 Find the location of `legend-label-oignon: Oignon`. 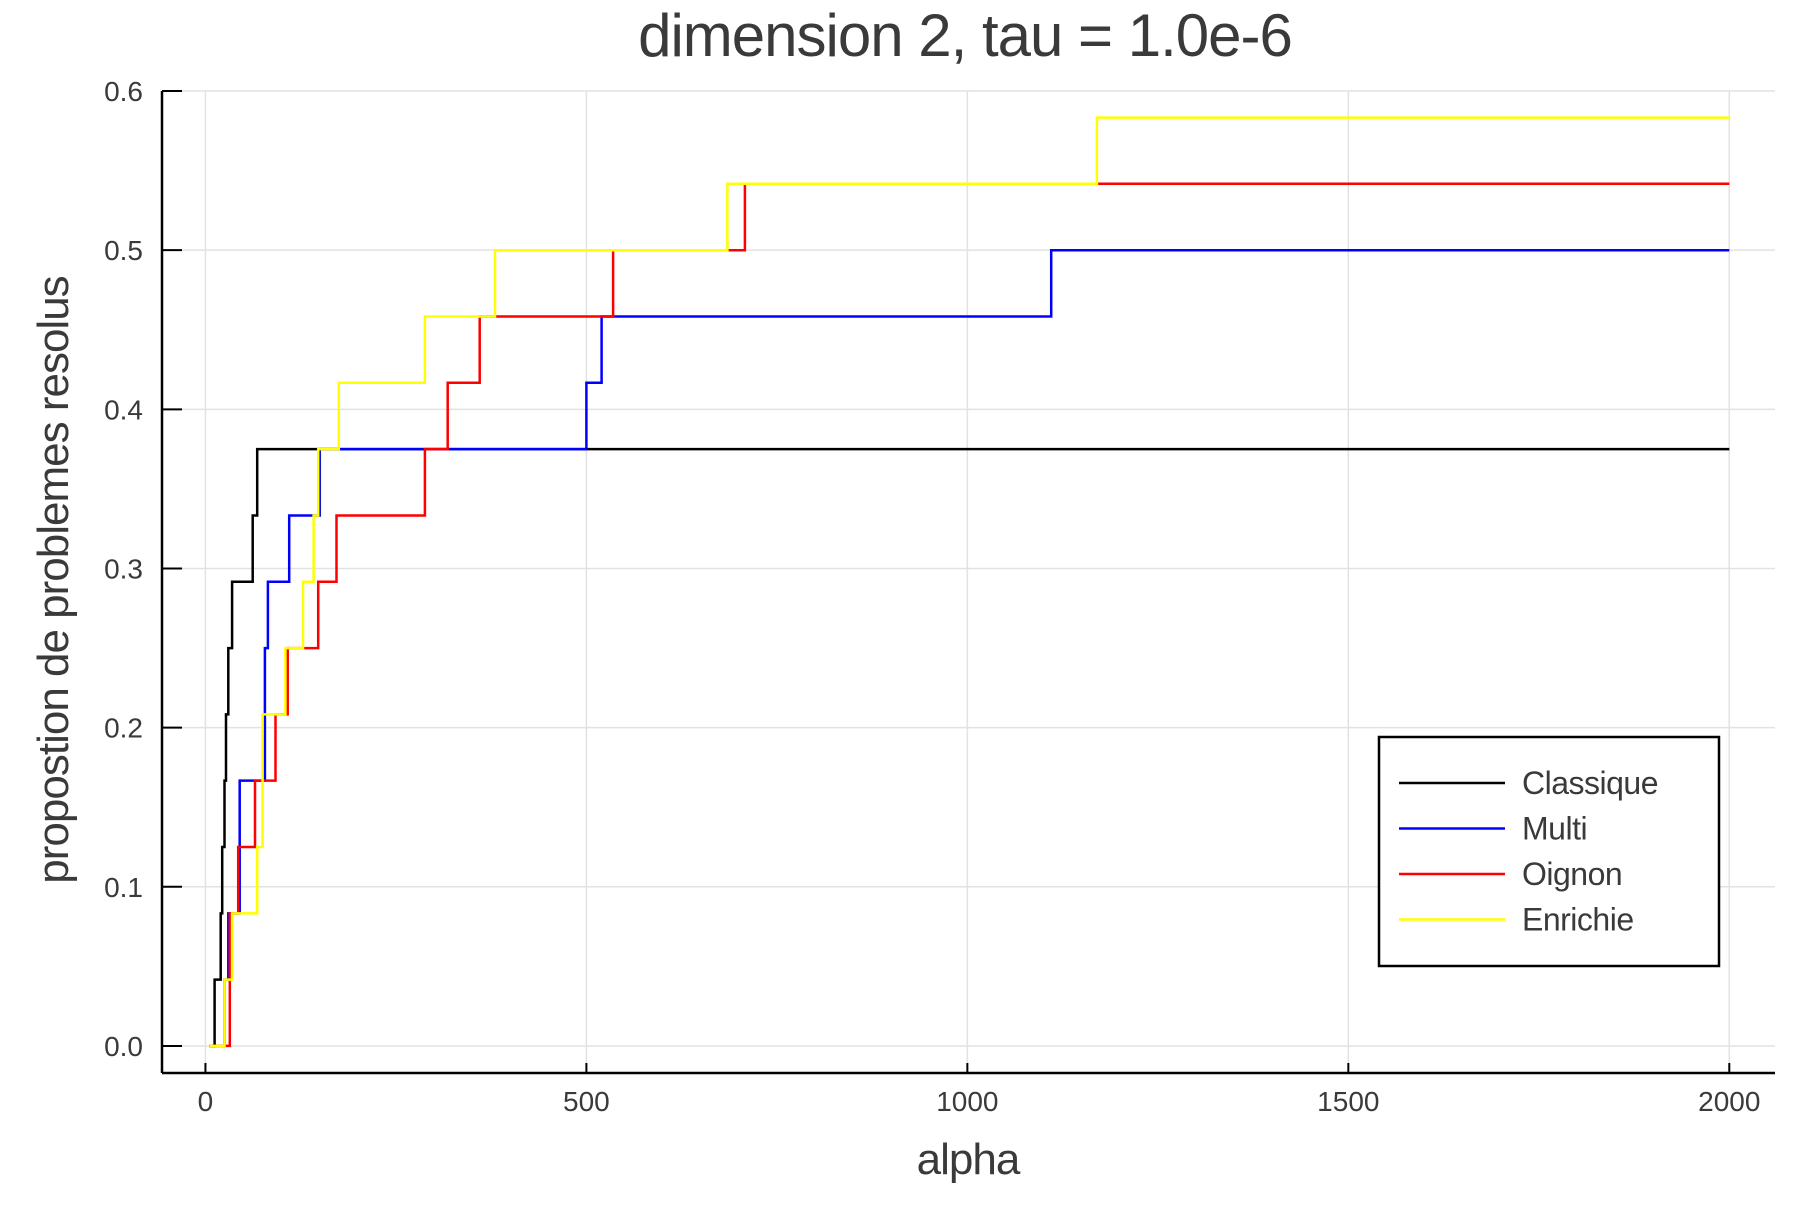

legend-label-oignon: Oignon is located at coordinates (1572, 874).